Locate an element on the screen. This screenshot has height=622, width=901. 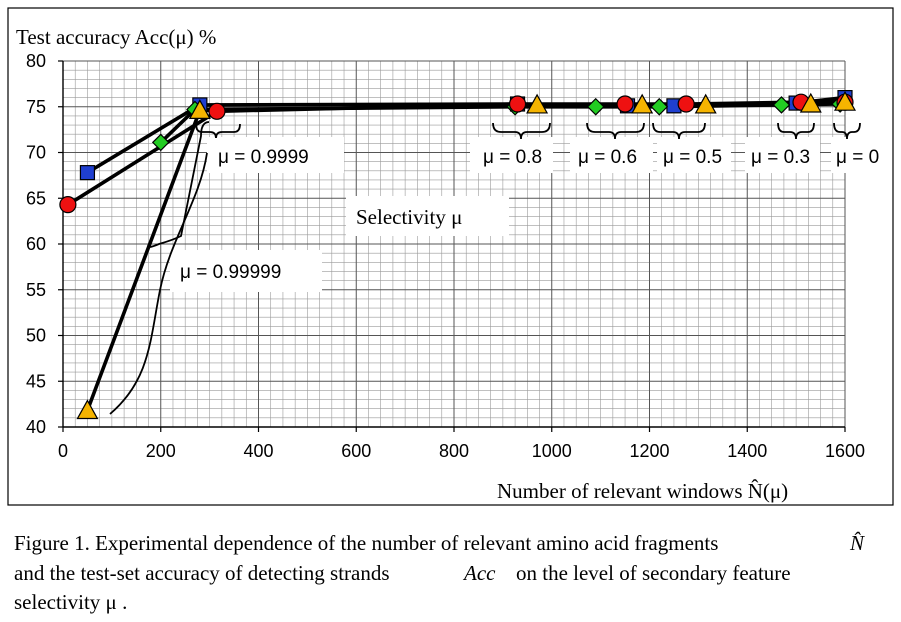
annotation-mu-0.9999: μ = 0.9999 is located at coordinates (263, 157).